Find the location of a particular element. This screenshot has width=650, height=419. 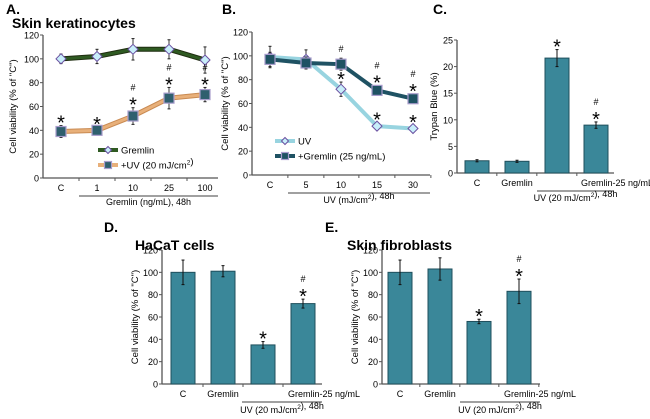

y-tick-label: 25 is located at coordinates (448, 41).